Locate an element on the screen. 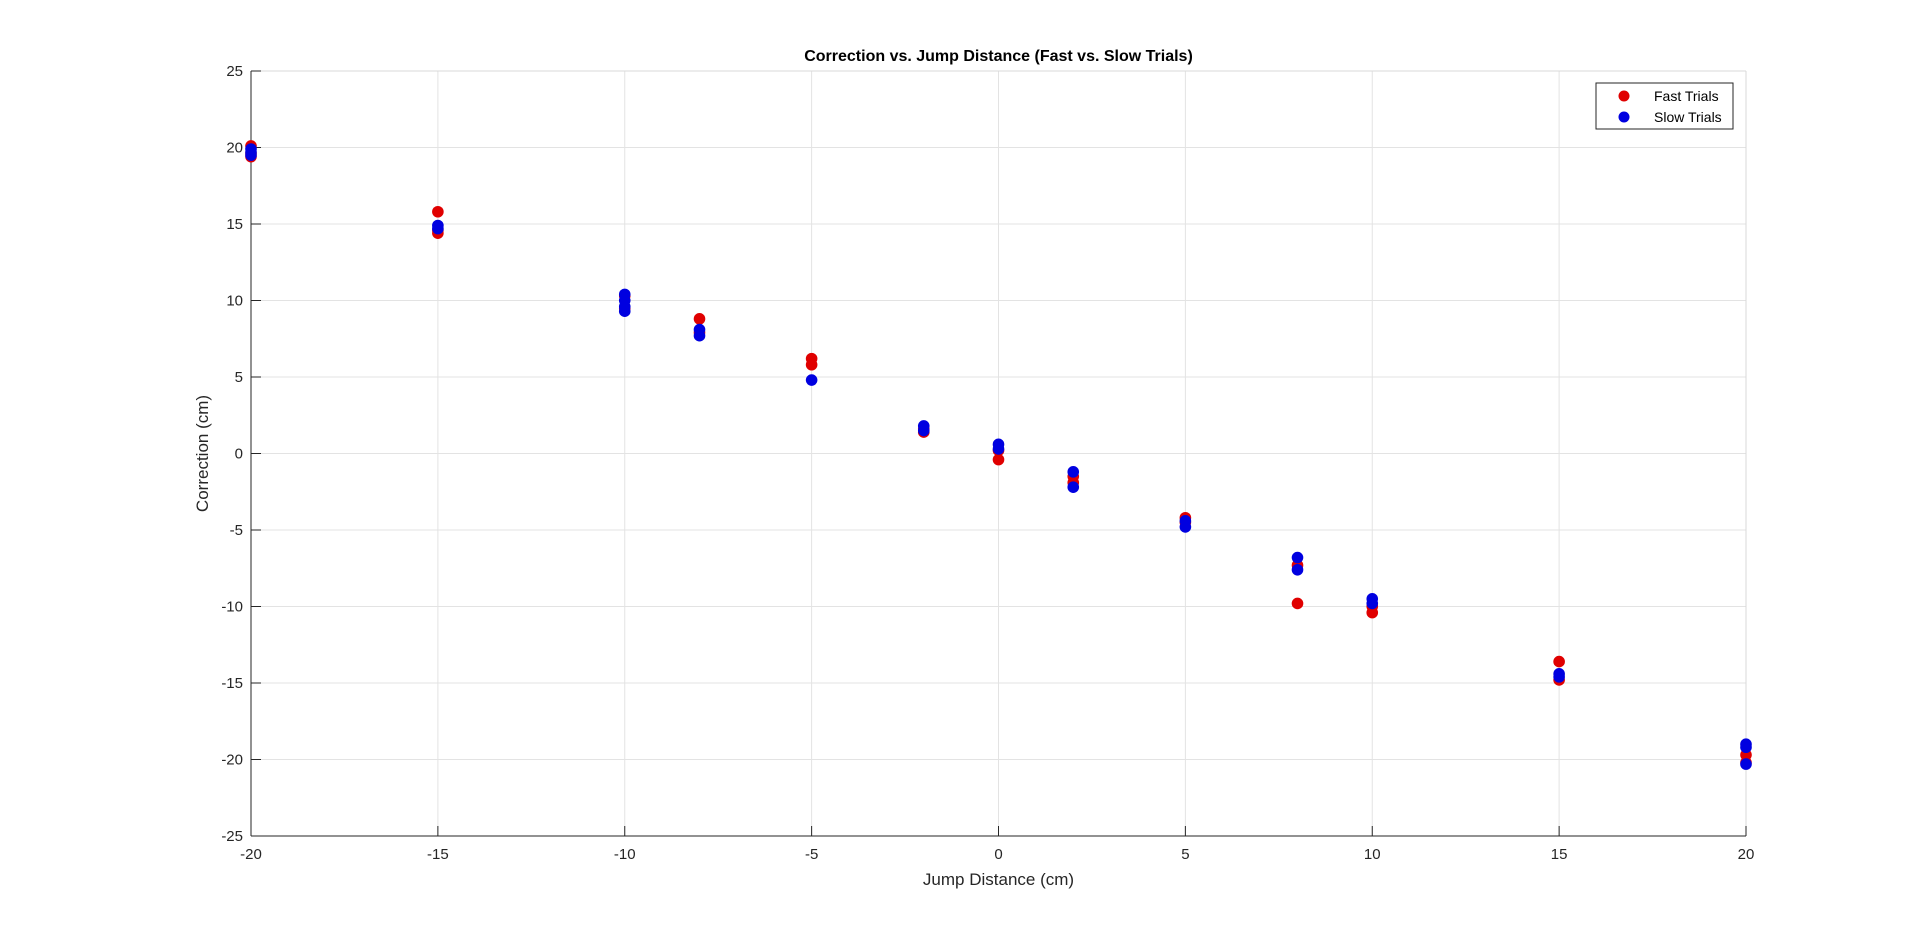  legend-label-fast: Fast Trials is located at coordinates (1686, 96).